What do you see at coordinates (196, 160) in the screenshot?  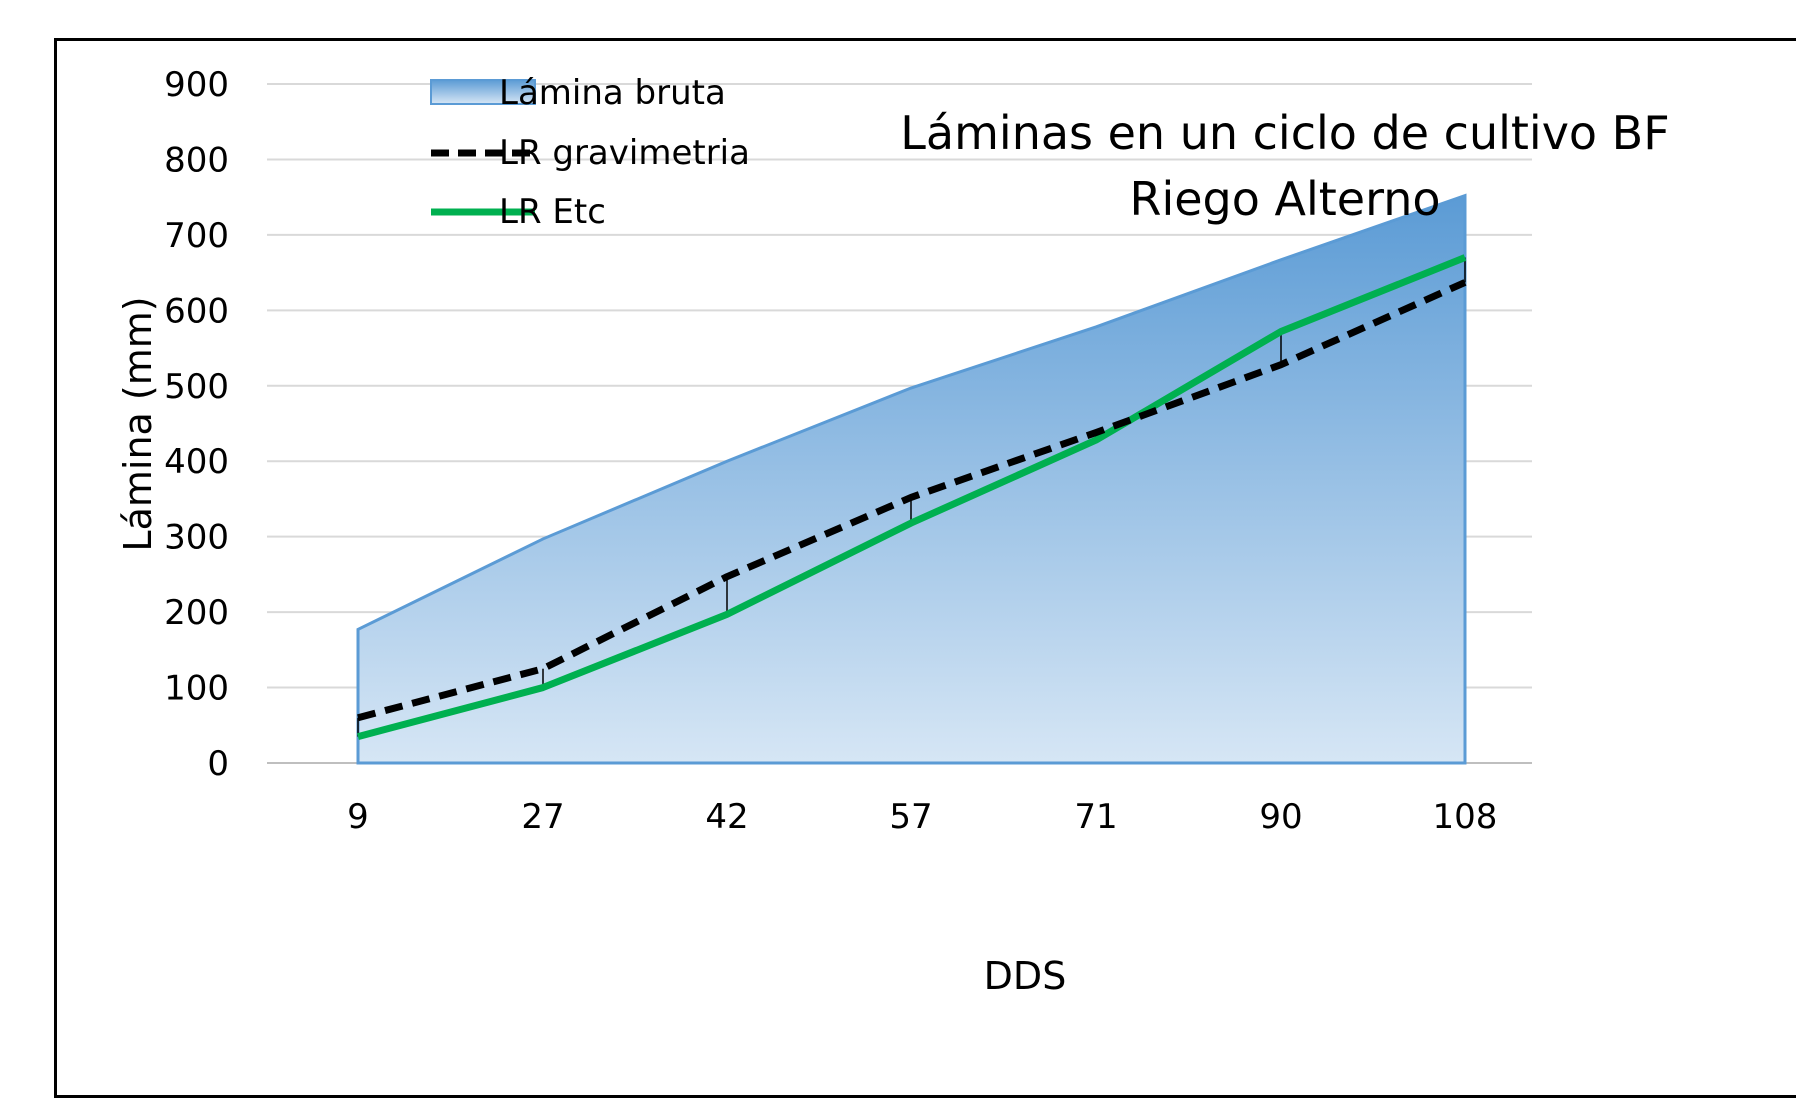 I see `y-tick-label-800: 800` at bounding box center [196, 160].